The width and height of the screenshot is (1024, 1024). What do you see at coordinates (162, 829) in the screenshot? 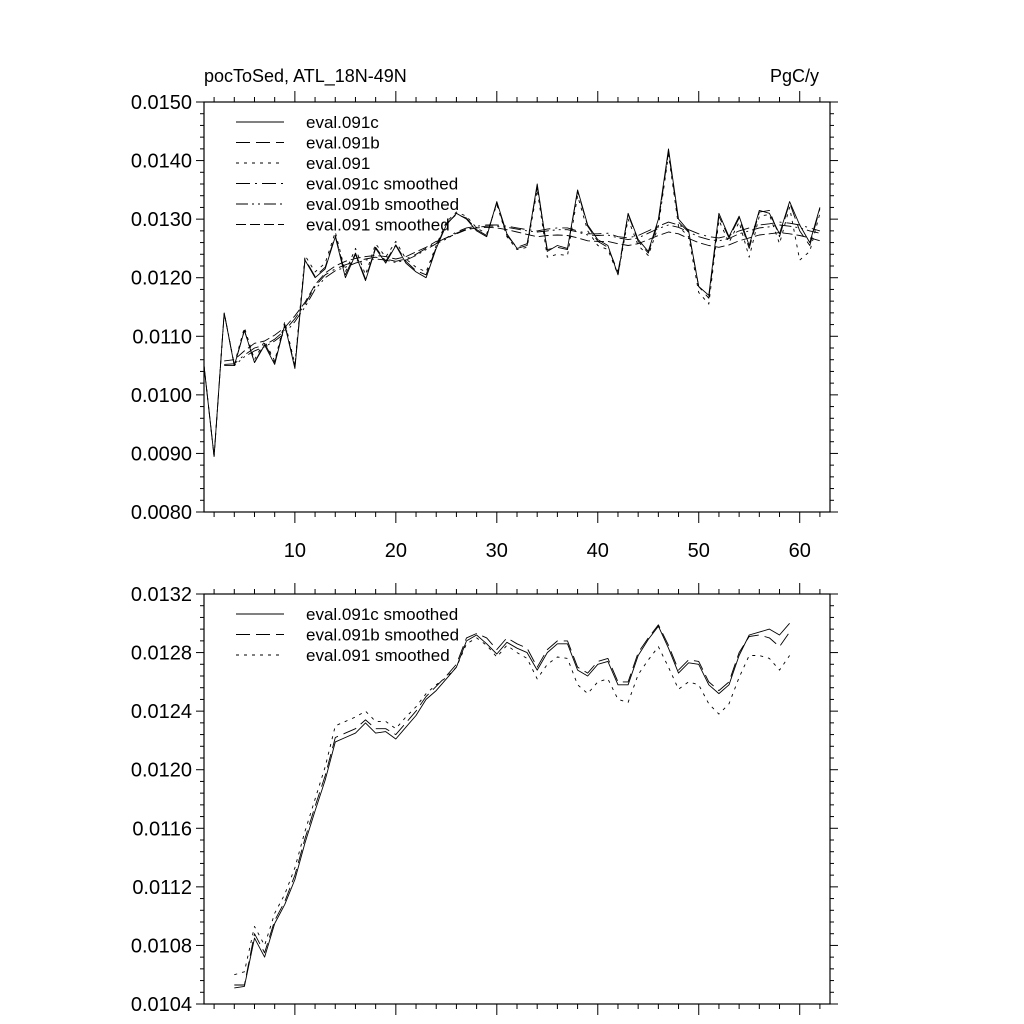
I see `y-tick-label: 0.0116` at bounding box center [162, 829].